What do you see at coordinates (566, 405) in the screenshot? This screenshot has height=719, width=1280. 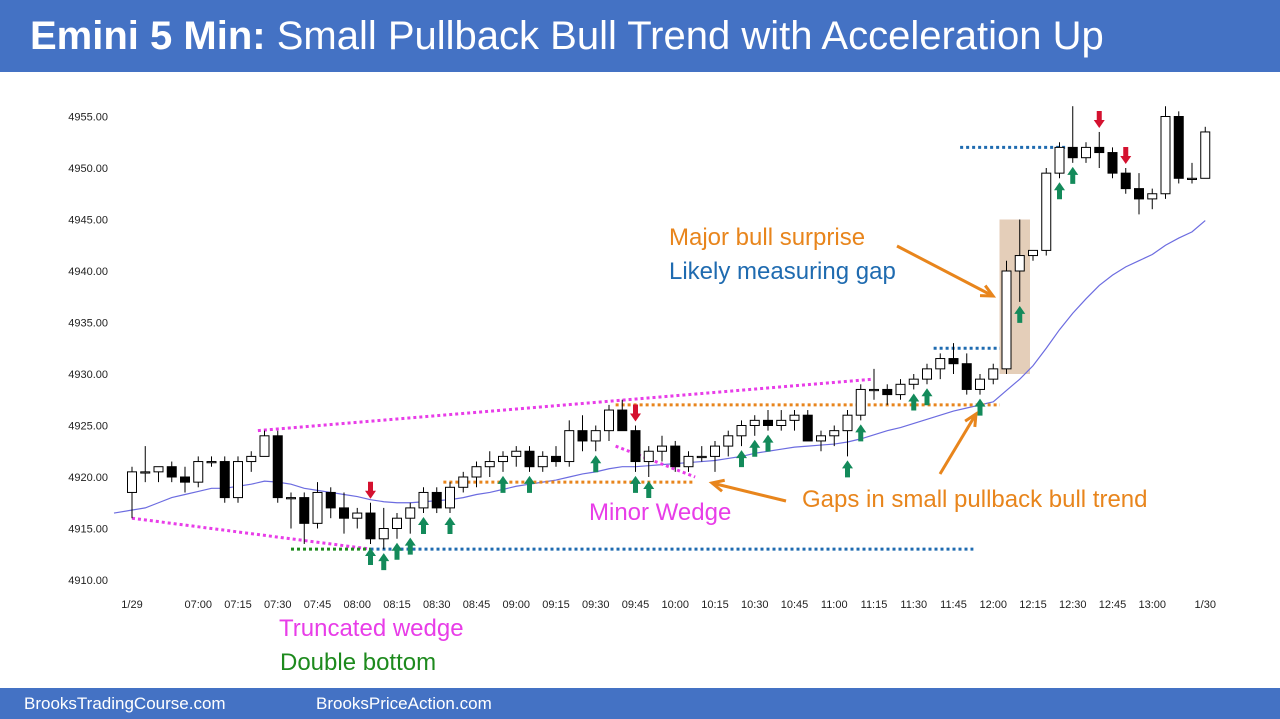 I see `wedge-upper-line` at bounding box center [566, 405].